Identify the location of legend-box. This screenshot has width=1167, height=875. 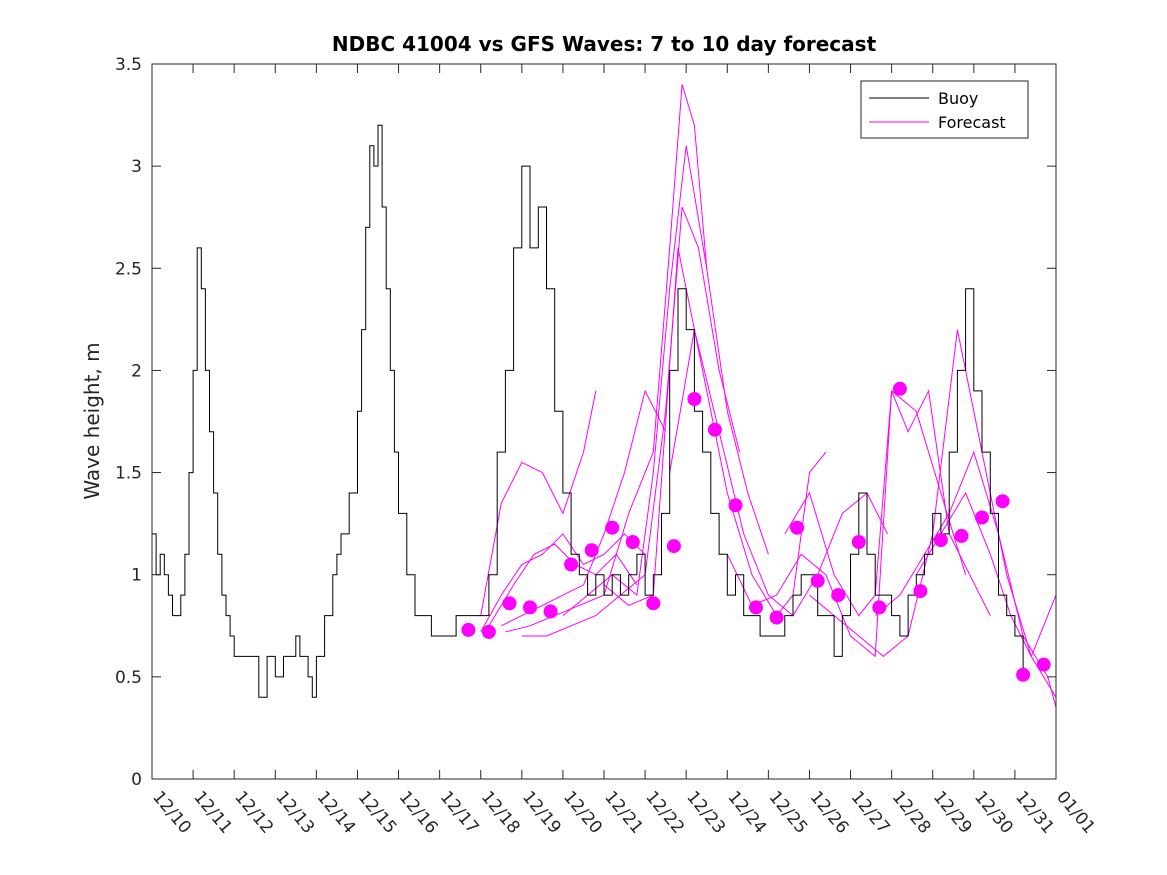
(944, 109).